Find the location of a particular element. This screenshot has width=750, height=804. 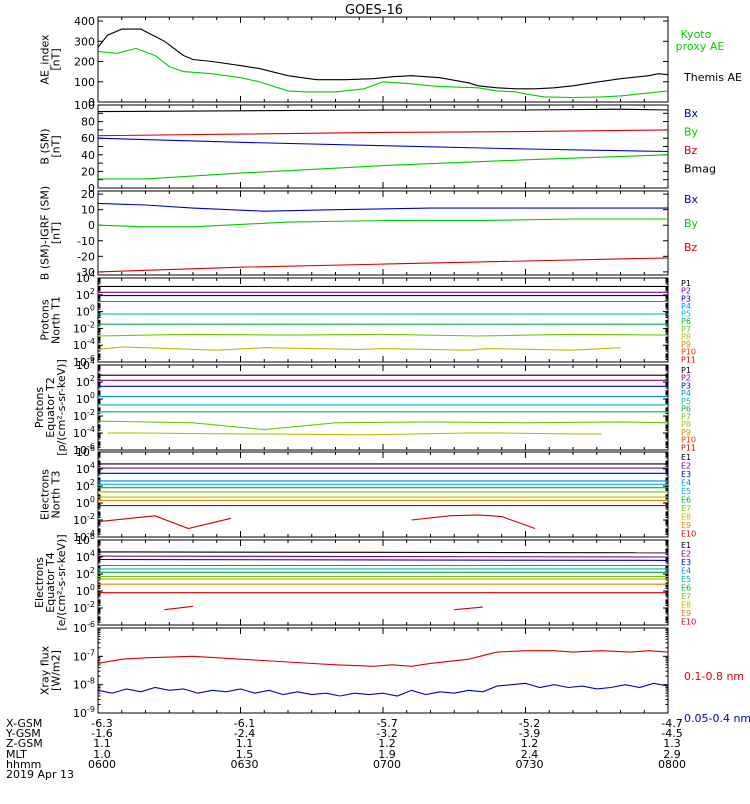

legend-entry-electrons-t4: E7 is located at coordinates (686, 596).